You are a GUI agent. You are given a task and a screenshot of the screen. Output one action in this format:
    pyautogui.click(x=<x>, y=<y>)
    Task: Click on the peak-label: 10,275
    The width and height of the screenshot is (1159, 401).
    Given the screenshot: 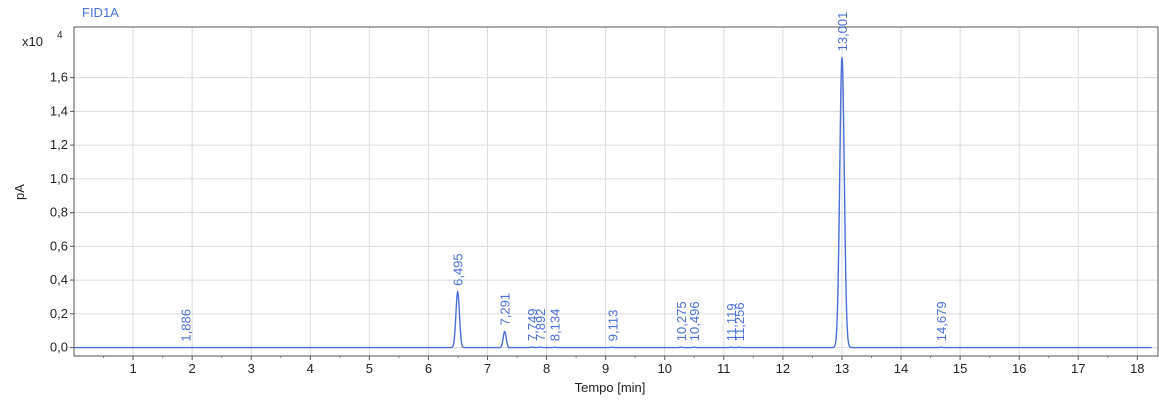 What is the action you would take?
    pyautogui.click(x=681, y=321)
    